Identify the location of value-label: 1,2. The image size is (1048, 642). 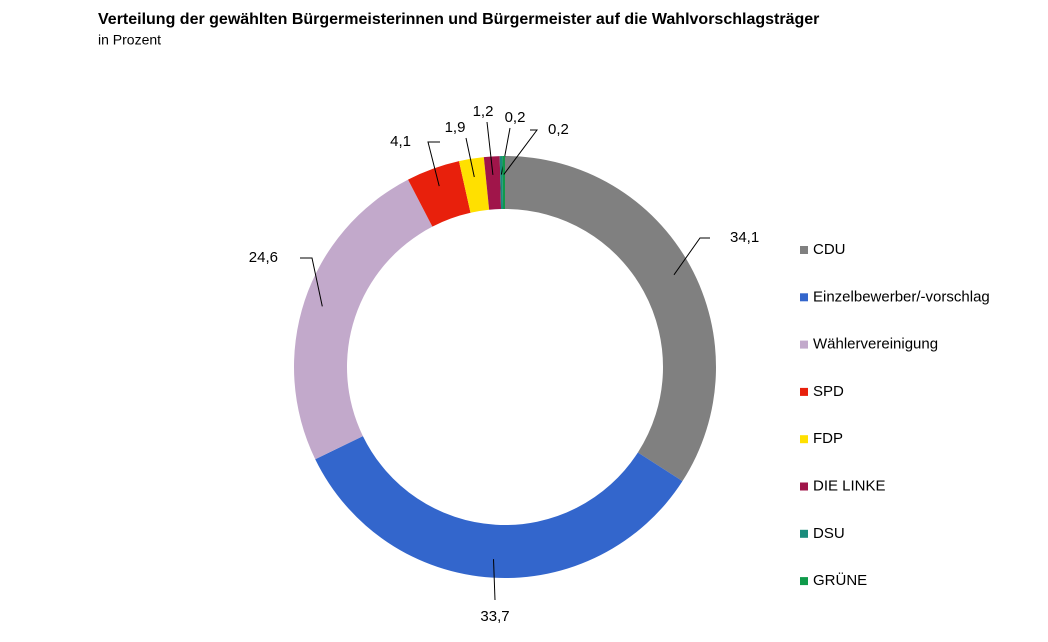
(483, 111).